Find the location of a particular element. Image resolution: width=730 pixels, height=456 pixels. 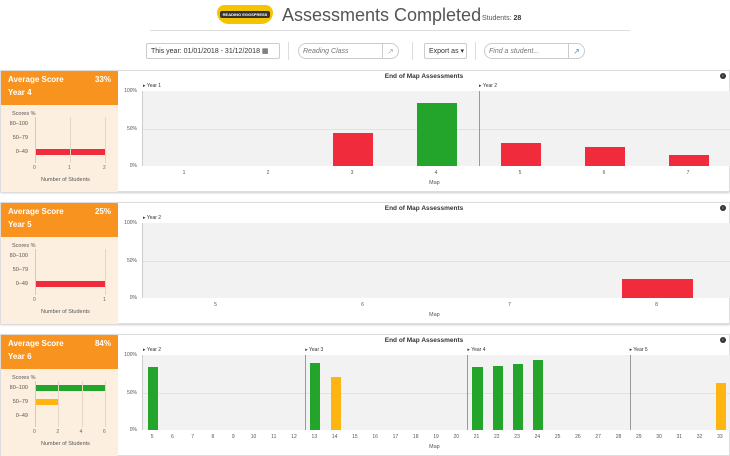

x-tick-label: 16 is located at coordinates (375, 437).